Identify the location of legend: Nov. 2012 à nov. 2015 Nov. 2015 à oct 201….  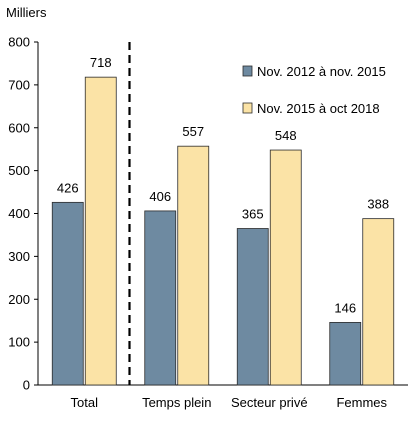
(314, 90).